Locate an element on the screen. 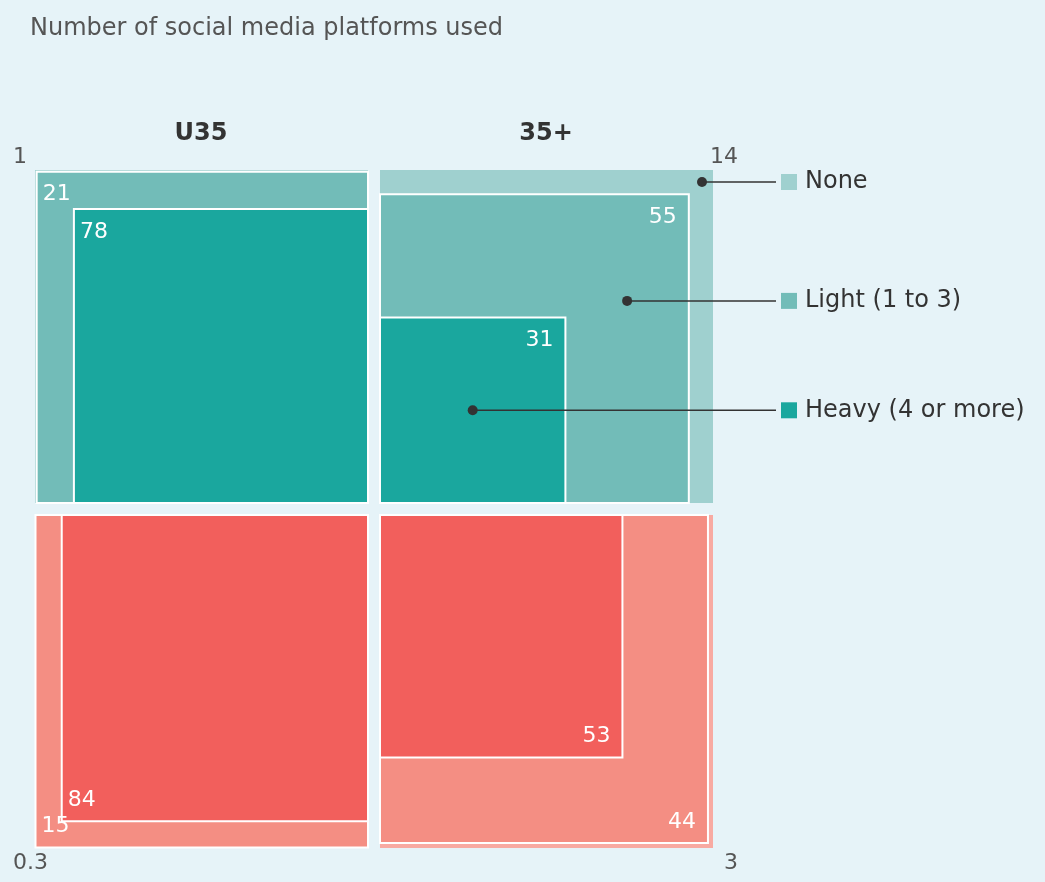  data-label: 14 is located at coordinates (724, 155).